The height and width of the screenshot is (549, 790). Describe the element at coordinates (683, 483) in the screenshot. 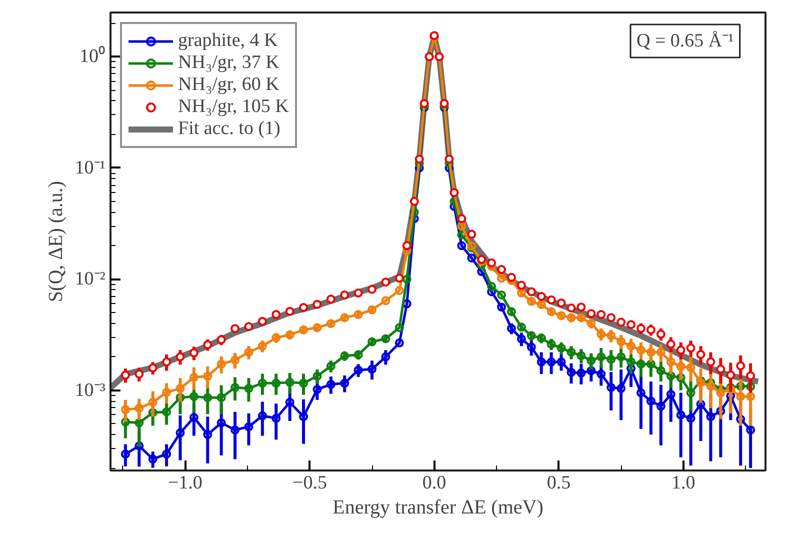

I see `x-tick-label: 1.0` at that location.